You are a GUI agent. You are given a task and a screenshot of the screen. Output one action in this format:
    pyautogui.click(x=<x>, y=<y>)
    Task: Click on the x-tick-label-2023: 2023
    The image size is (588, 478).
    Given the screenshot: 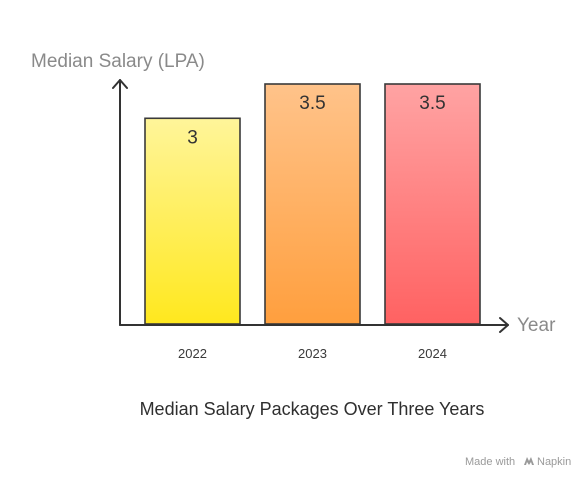 What is the action you would take?
    pyautogui.click(x=312, y=353)
    